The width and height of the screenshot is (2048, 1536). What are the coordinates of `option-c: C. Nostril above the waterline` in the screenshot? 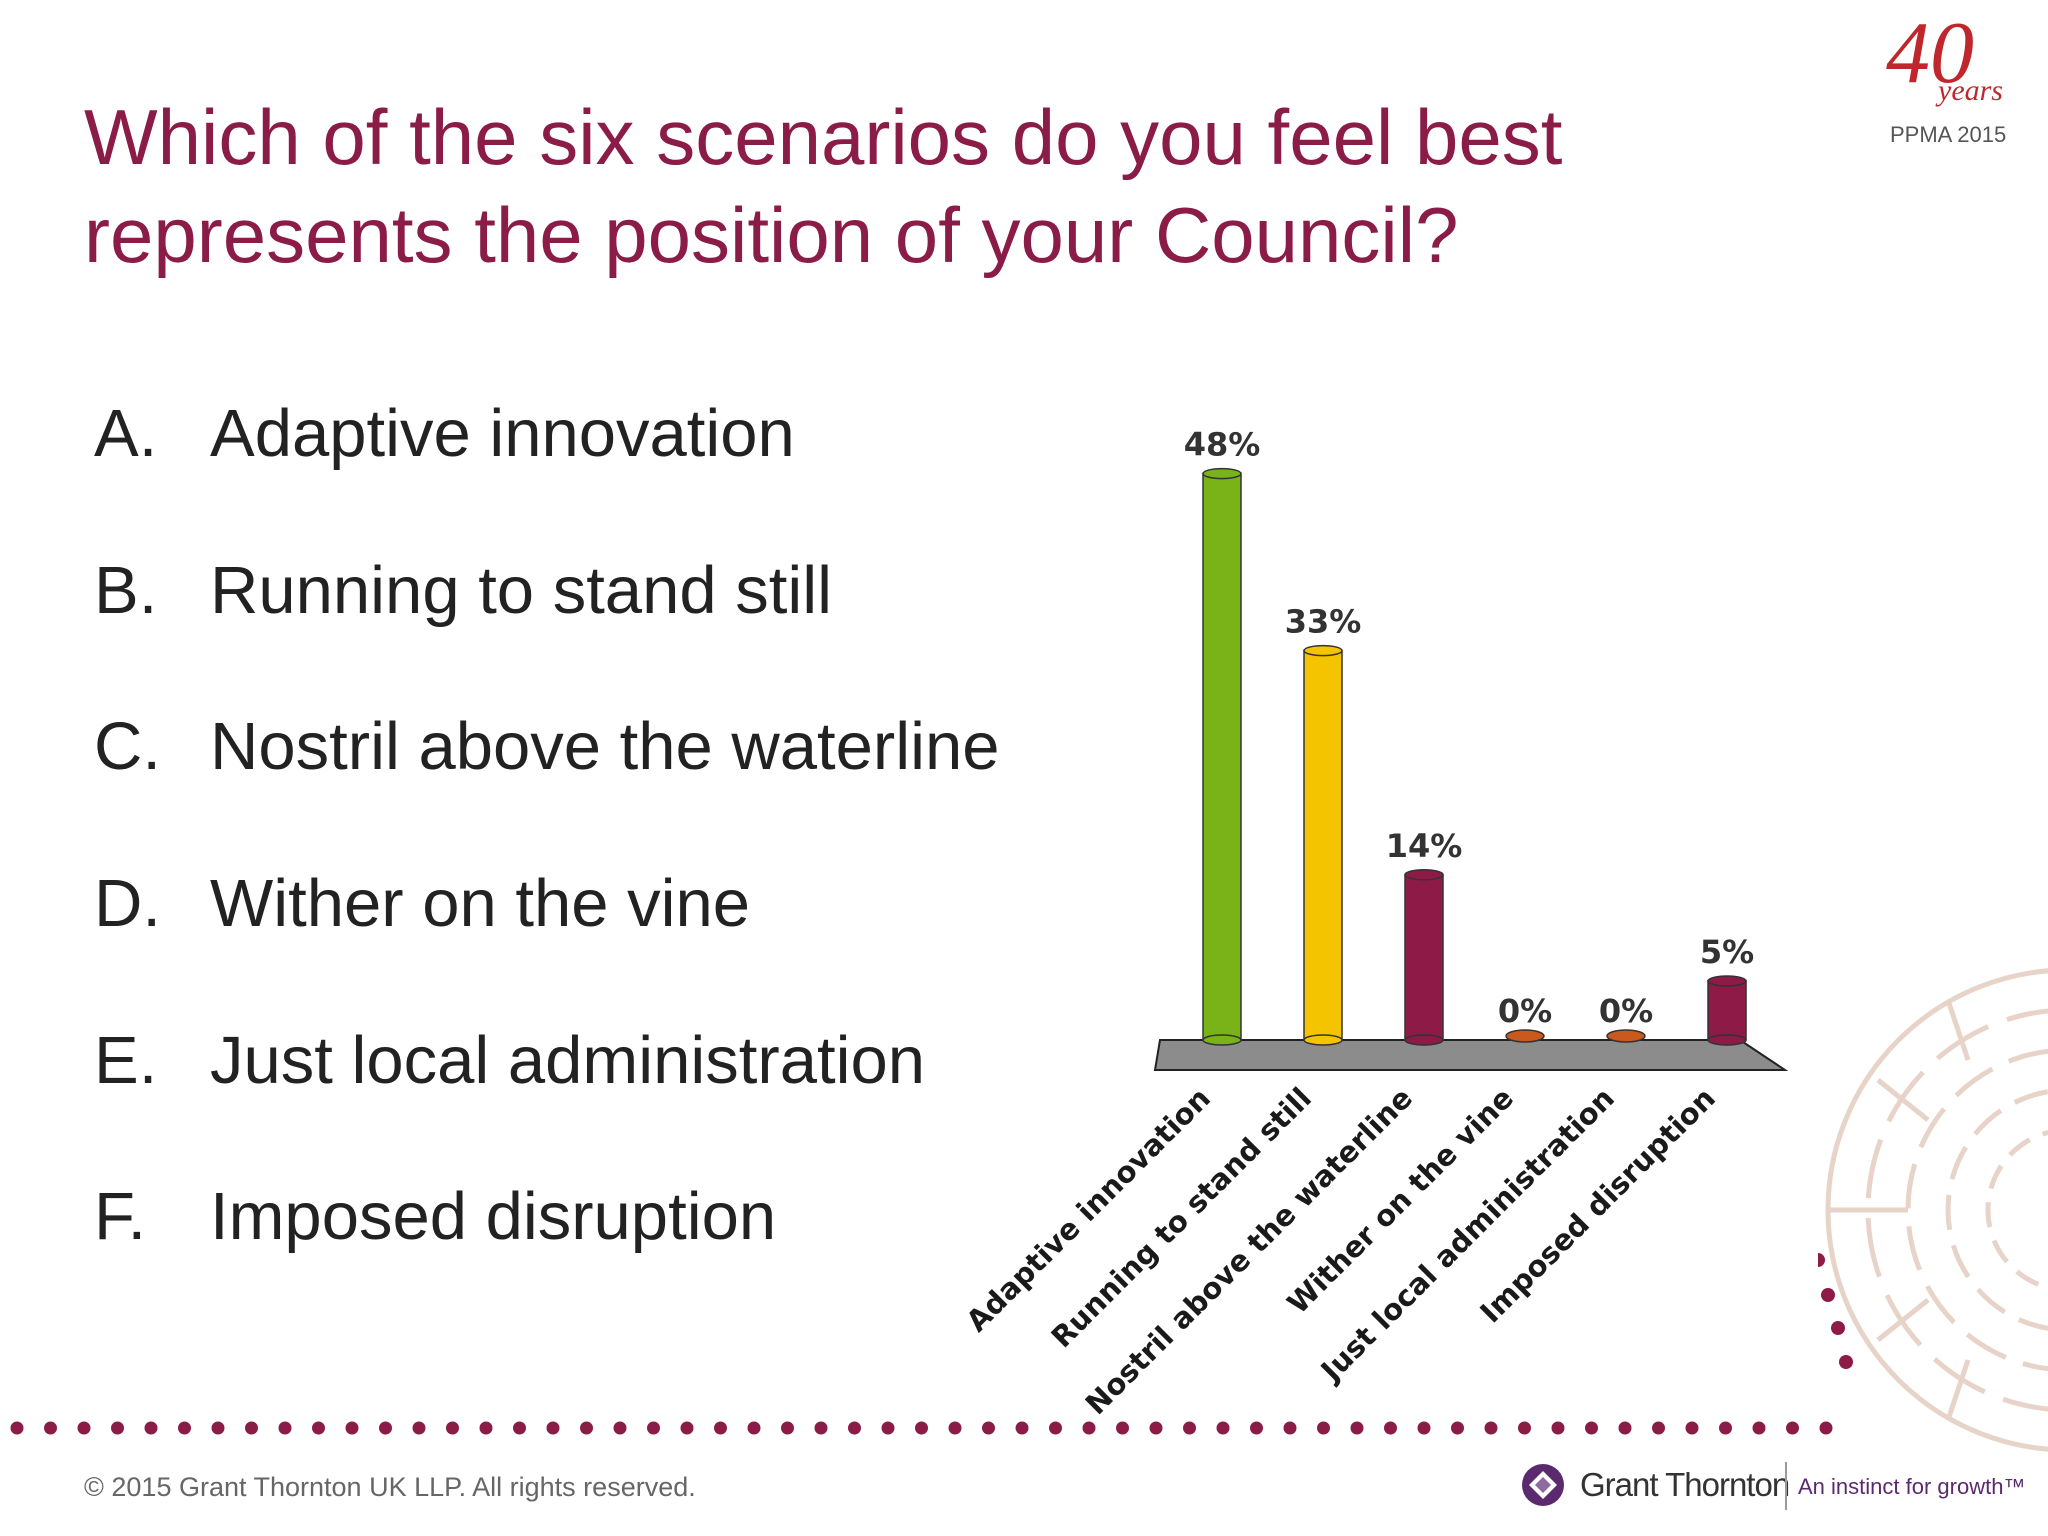 It's located at (594, 748).